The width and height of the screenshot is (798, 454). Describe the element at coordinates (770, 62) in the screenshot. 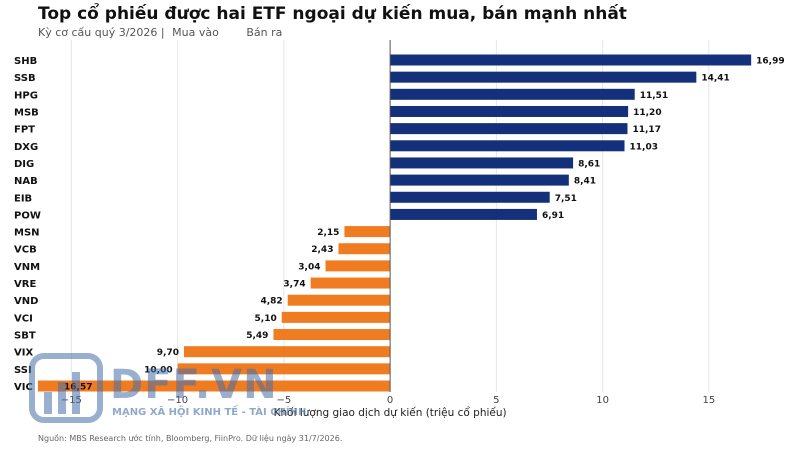

I see `value-label: 16,99` at that location.